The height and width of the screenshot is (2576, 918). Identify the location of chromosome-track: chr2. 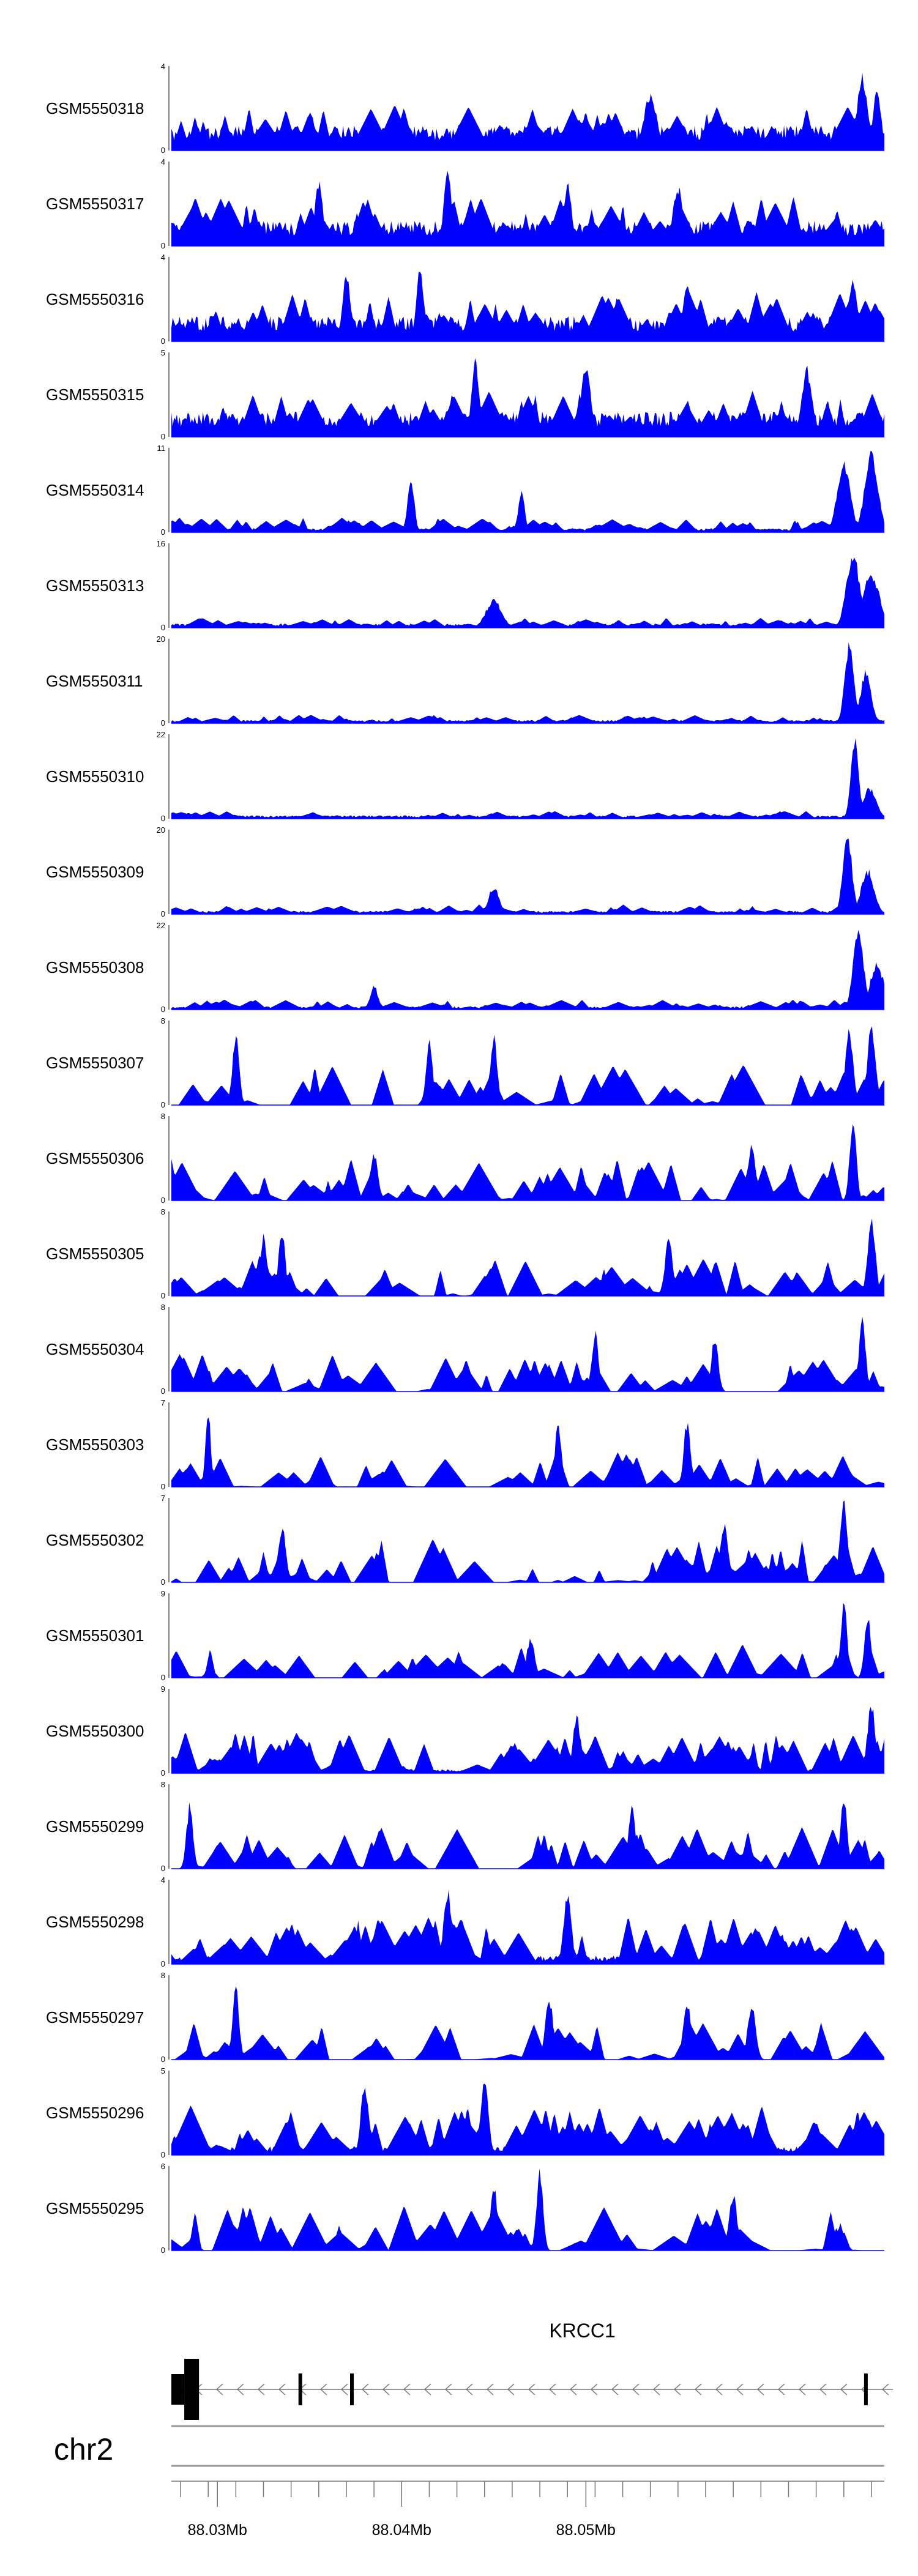
(469, 2446).